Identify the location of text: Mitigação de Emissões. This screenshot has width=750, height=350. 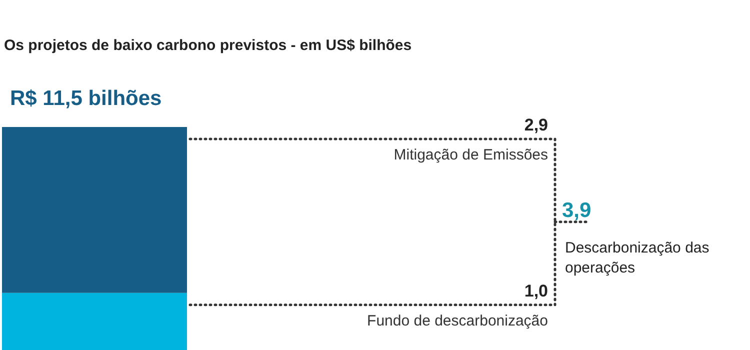
(471, 155).